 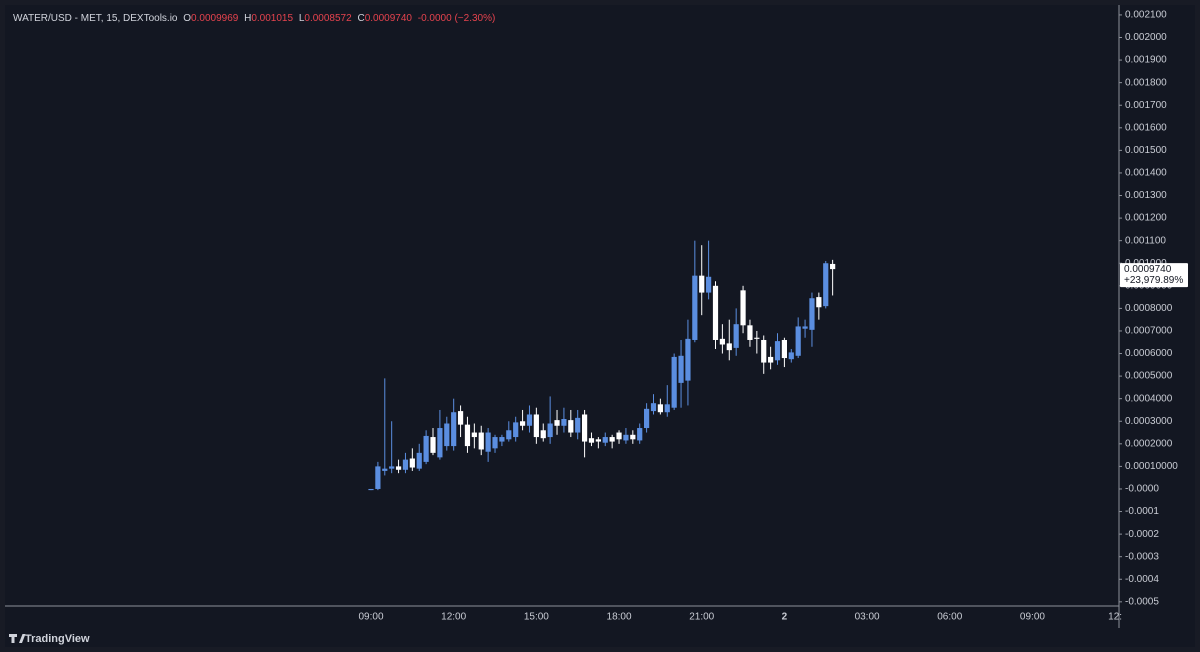 I want to click on open-value: 0.0009969, so click(x=215, y=18).